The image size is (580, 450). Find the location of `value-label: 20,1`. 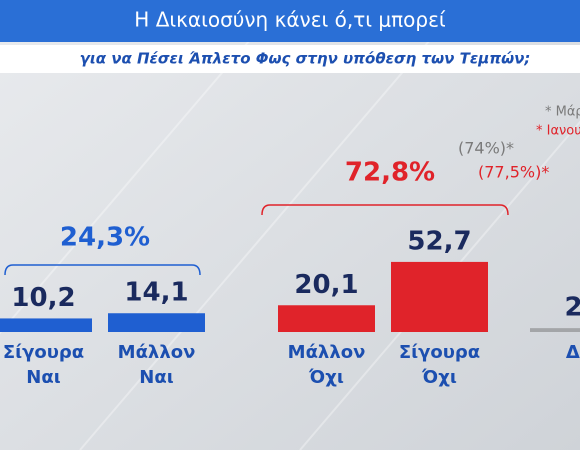

value-label: 20,1 is located at coordinates (326, 285).